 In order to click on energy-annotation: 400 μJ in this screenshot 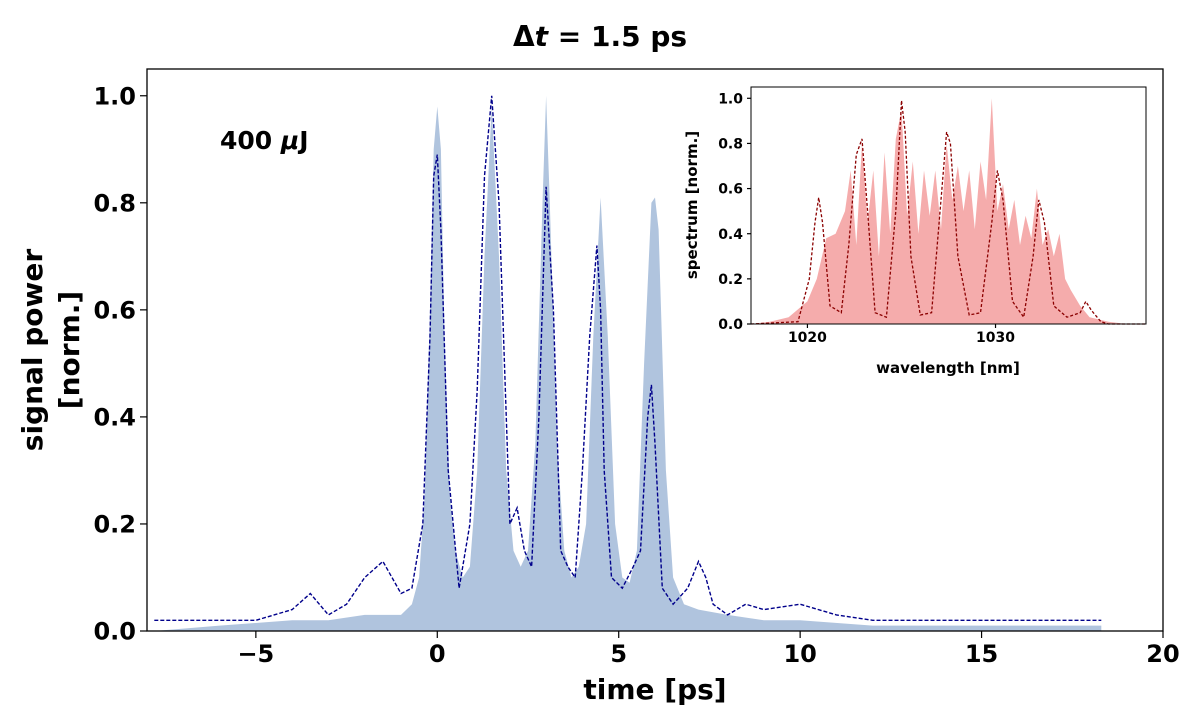, I will do `click(264, 140)`.